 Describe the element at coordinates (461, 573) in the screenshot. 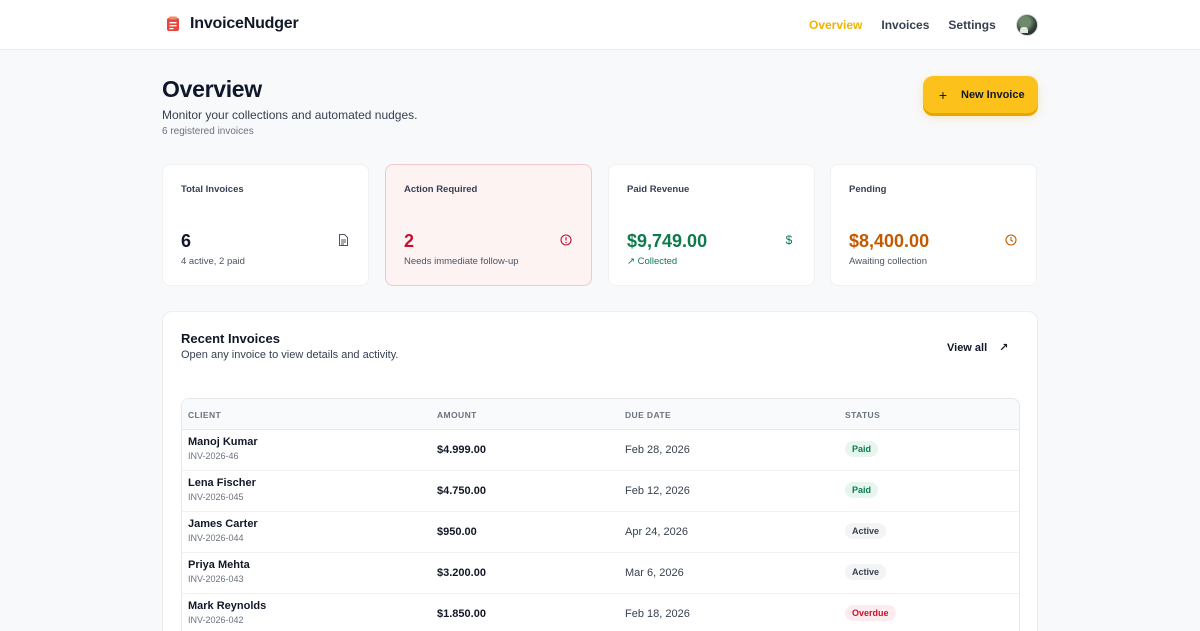

I see `invoice-amount: $3.200.00` at that location.